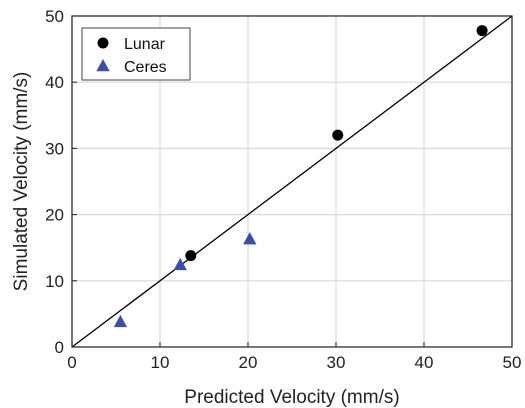  Describe the element at coordinates (54, 148) in the screenshot. I see `y-tick-label: 30` at that location.